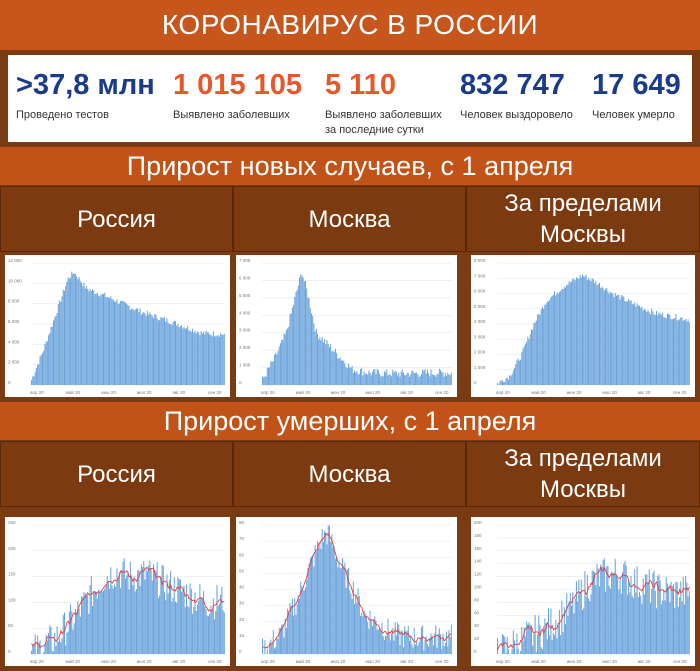  Describe the element at coordinates (680, 392) in the screenshot. I see `x-tick-label: сен 20` at that location.